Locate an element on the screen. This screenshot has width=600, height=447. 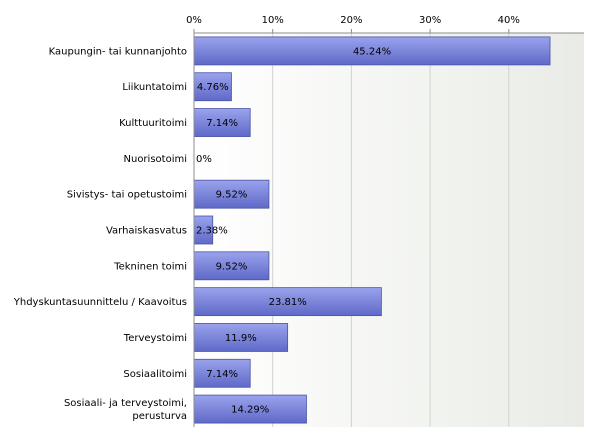
category-label: Terveystoimi is located at coordinates (155, 338).